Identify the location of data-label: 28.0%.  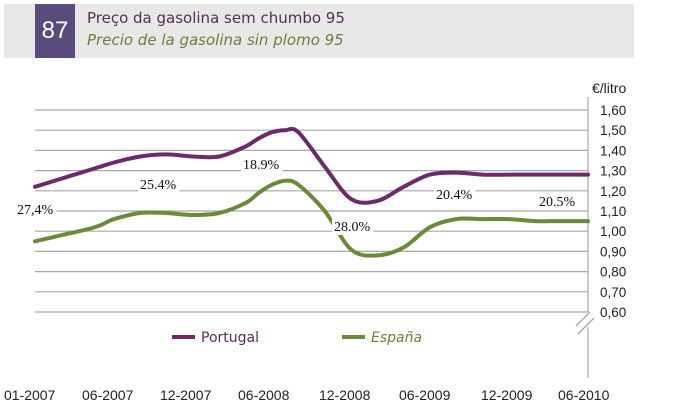
(352, 227).